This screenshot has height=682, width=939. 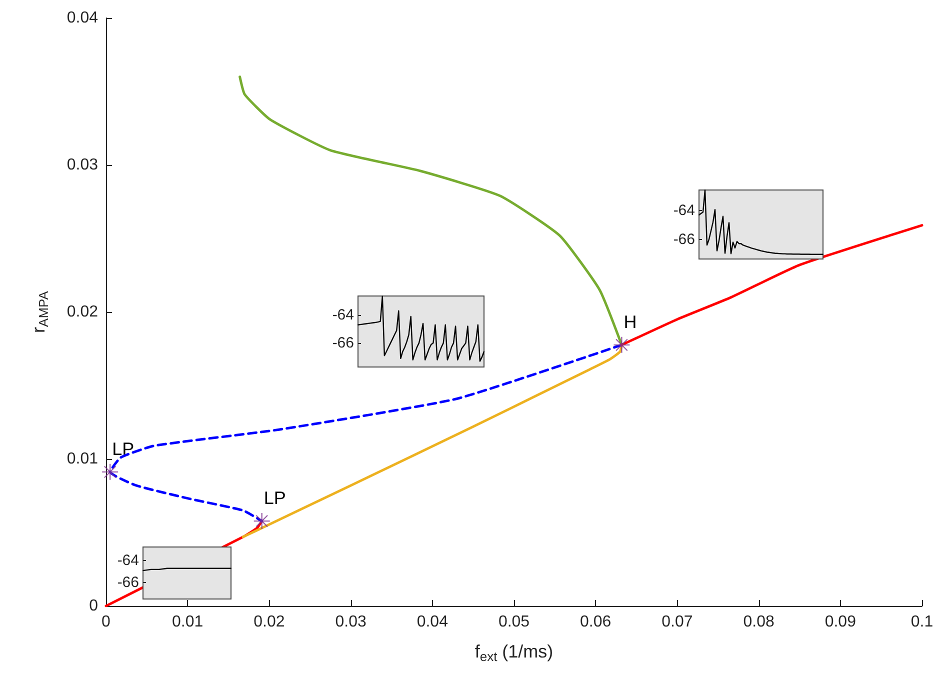 I want to click on x-tick-label: 0.1, so click(x=922, y=622).